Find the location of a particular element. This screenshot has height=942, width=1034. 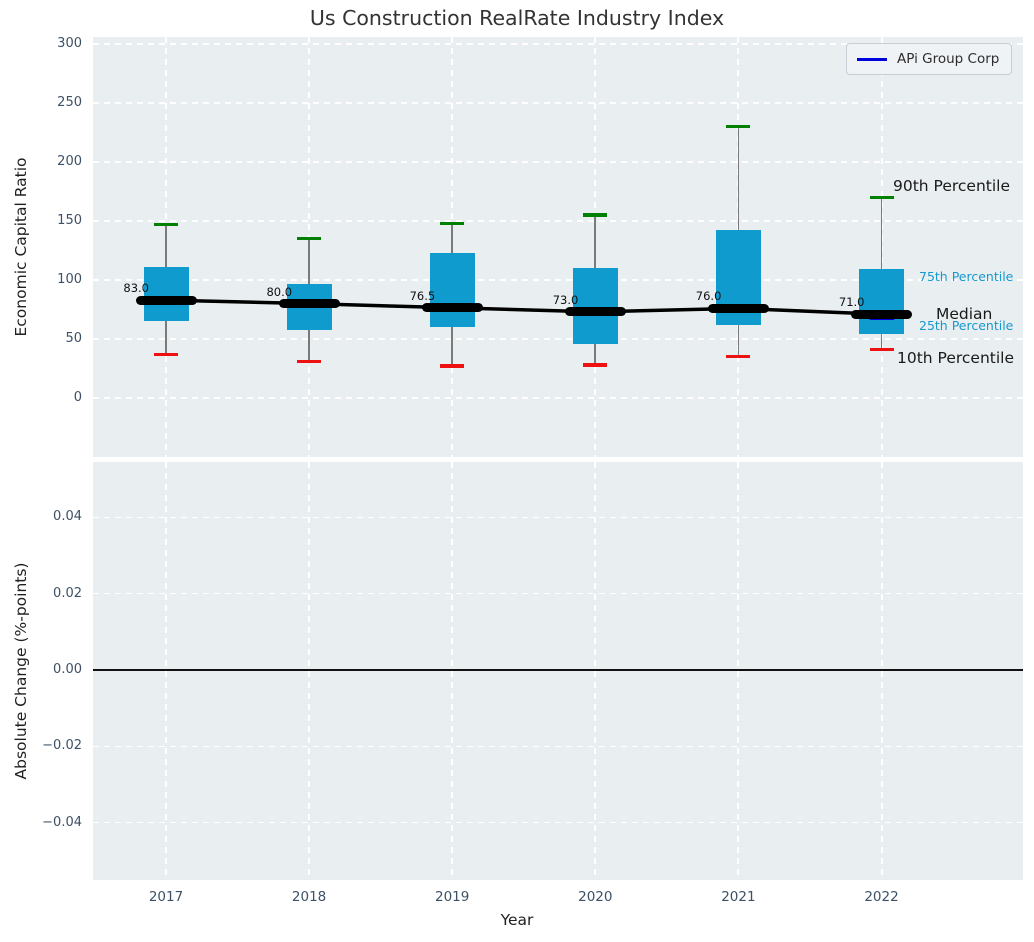

median-marker-2018 is located at coordinates (309, 304).